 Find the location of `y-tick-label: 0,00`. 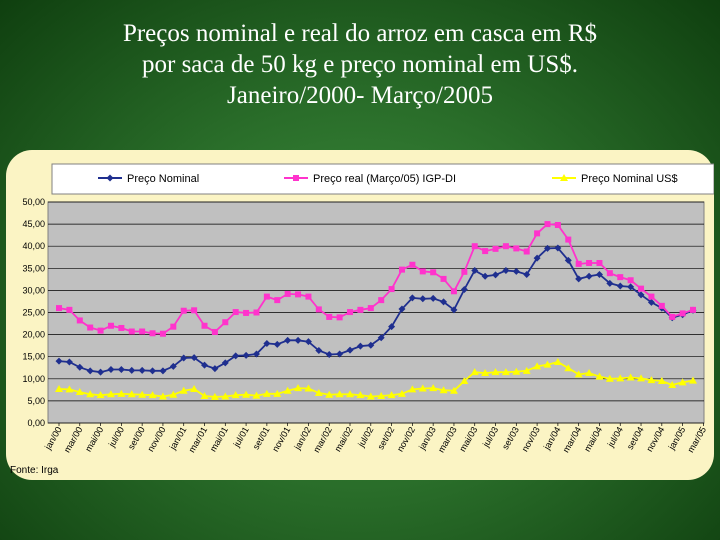

y-tick-label: 0,00 is located at coordinates (36, 423).